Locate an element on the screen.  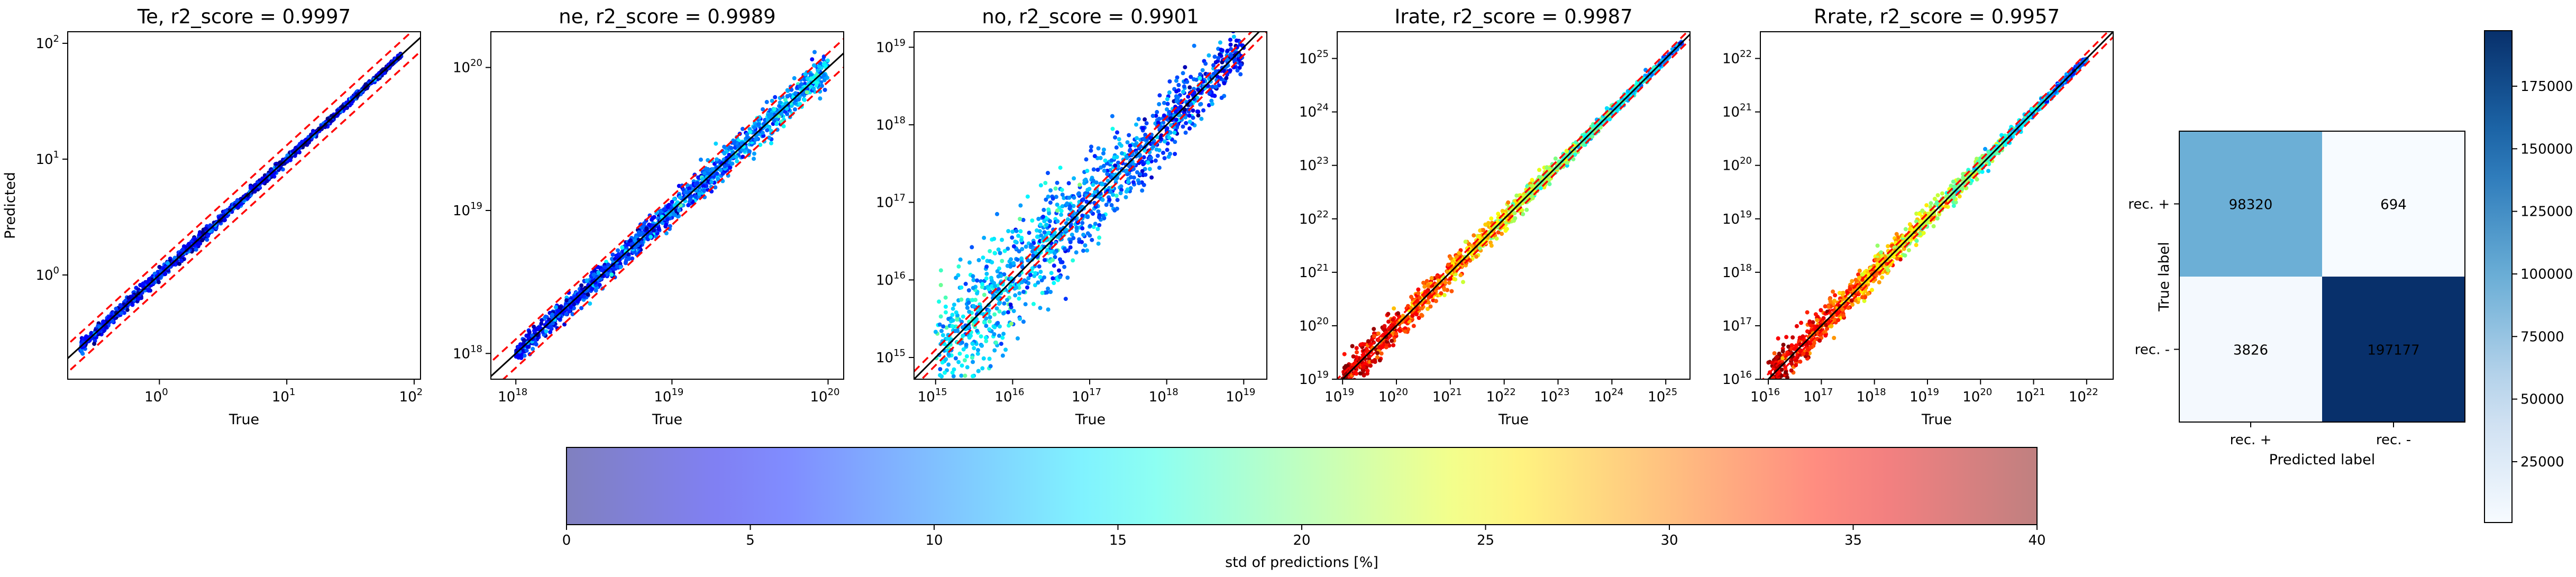
x-tick-label: 1018 is located at coordinates (512, 396).